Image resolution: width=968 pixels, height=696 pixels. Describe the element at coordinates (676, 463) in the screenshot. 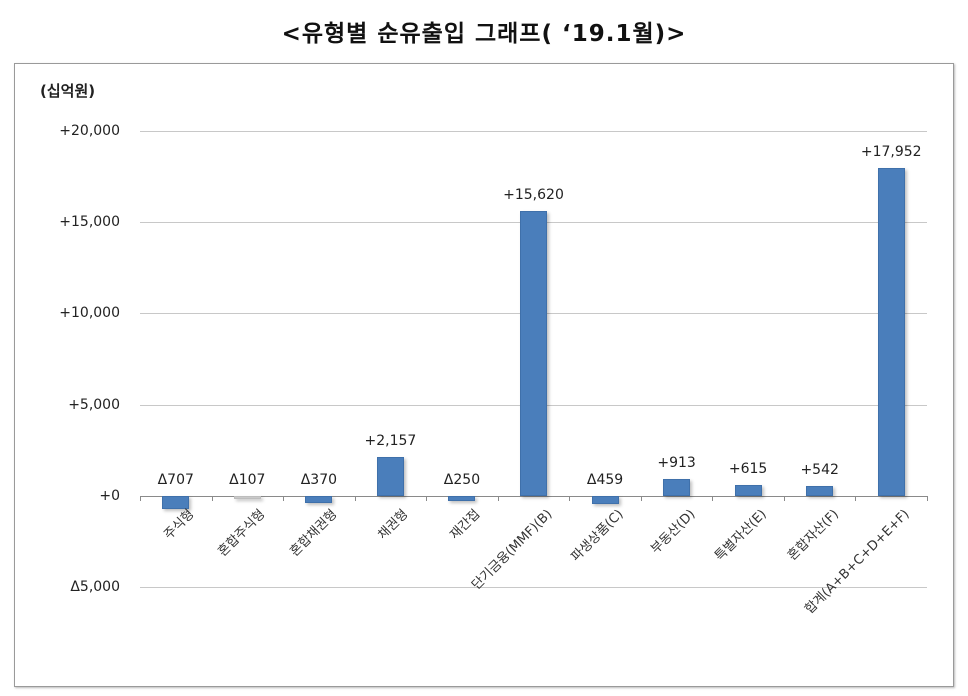

I see `value-label: +913` at that location.